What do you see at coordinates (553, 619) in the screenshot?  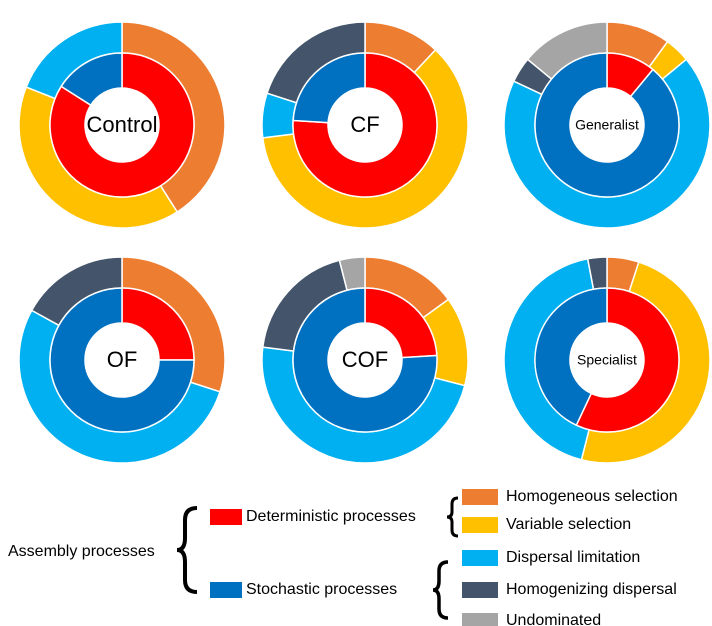 I see `legend-label: Undominated` at bounding box center [553, 619].